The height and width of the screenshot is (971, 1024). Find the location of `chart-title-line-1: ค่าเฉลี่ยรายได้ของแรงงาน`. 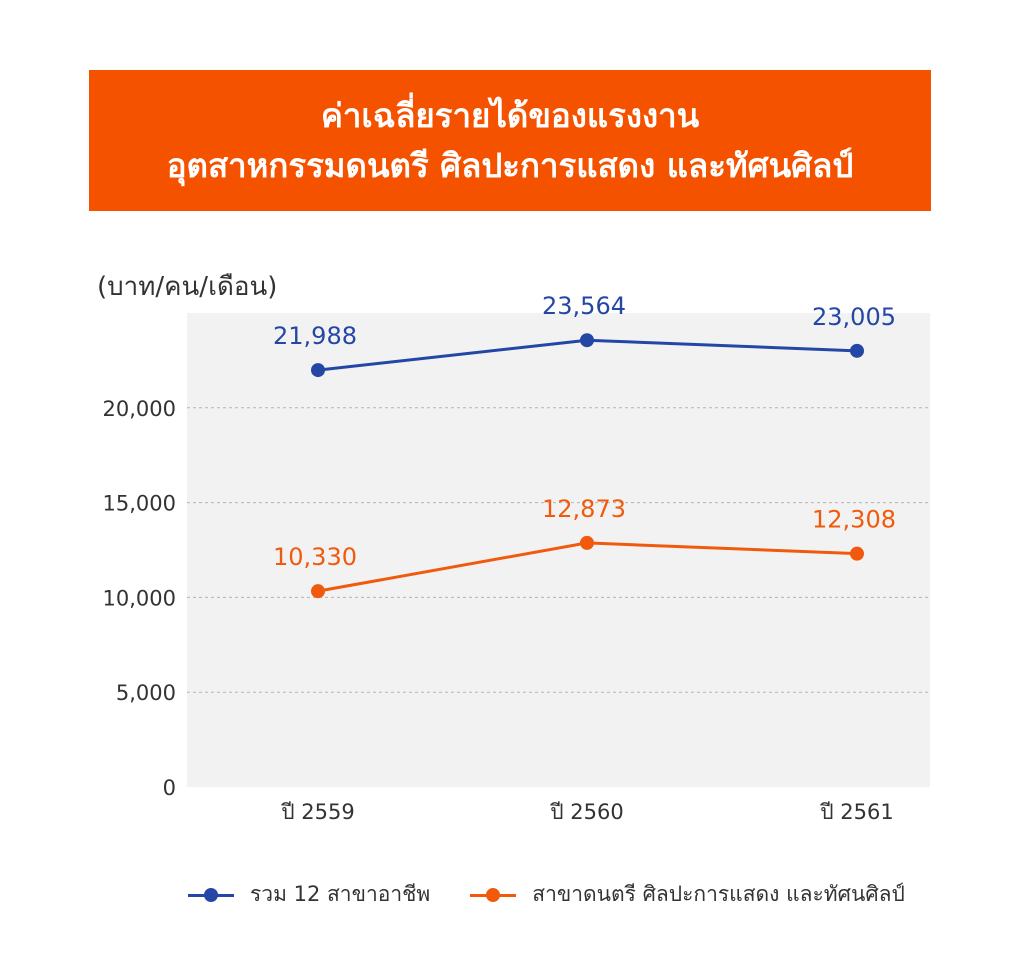

chart-title-line-1: ค่าเฉลี่ยรายได้ของแรงงาน is located at coordinates (510, 115).